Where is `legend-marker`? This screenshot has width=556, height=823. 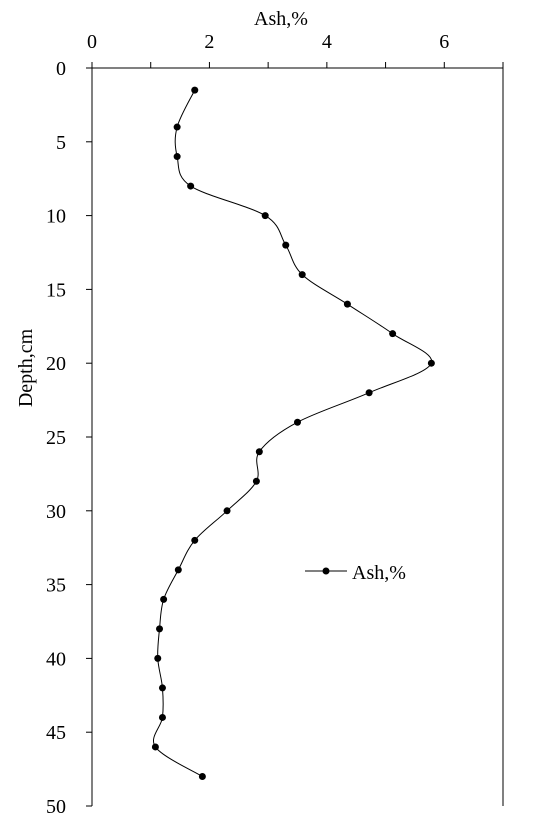 legend-marker is located at coordinates (326, 571).